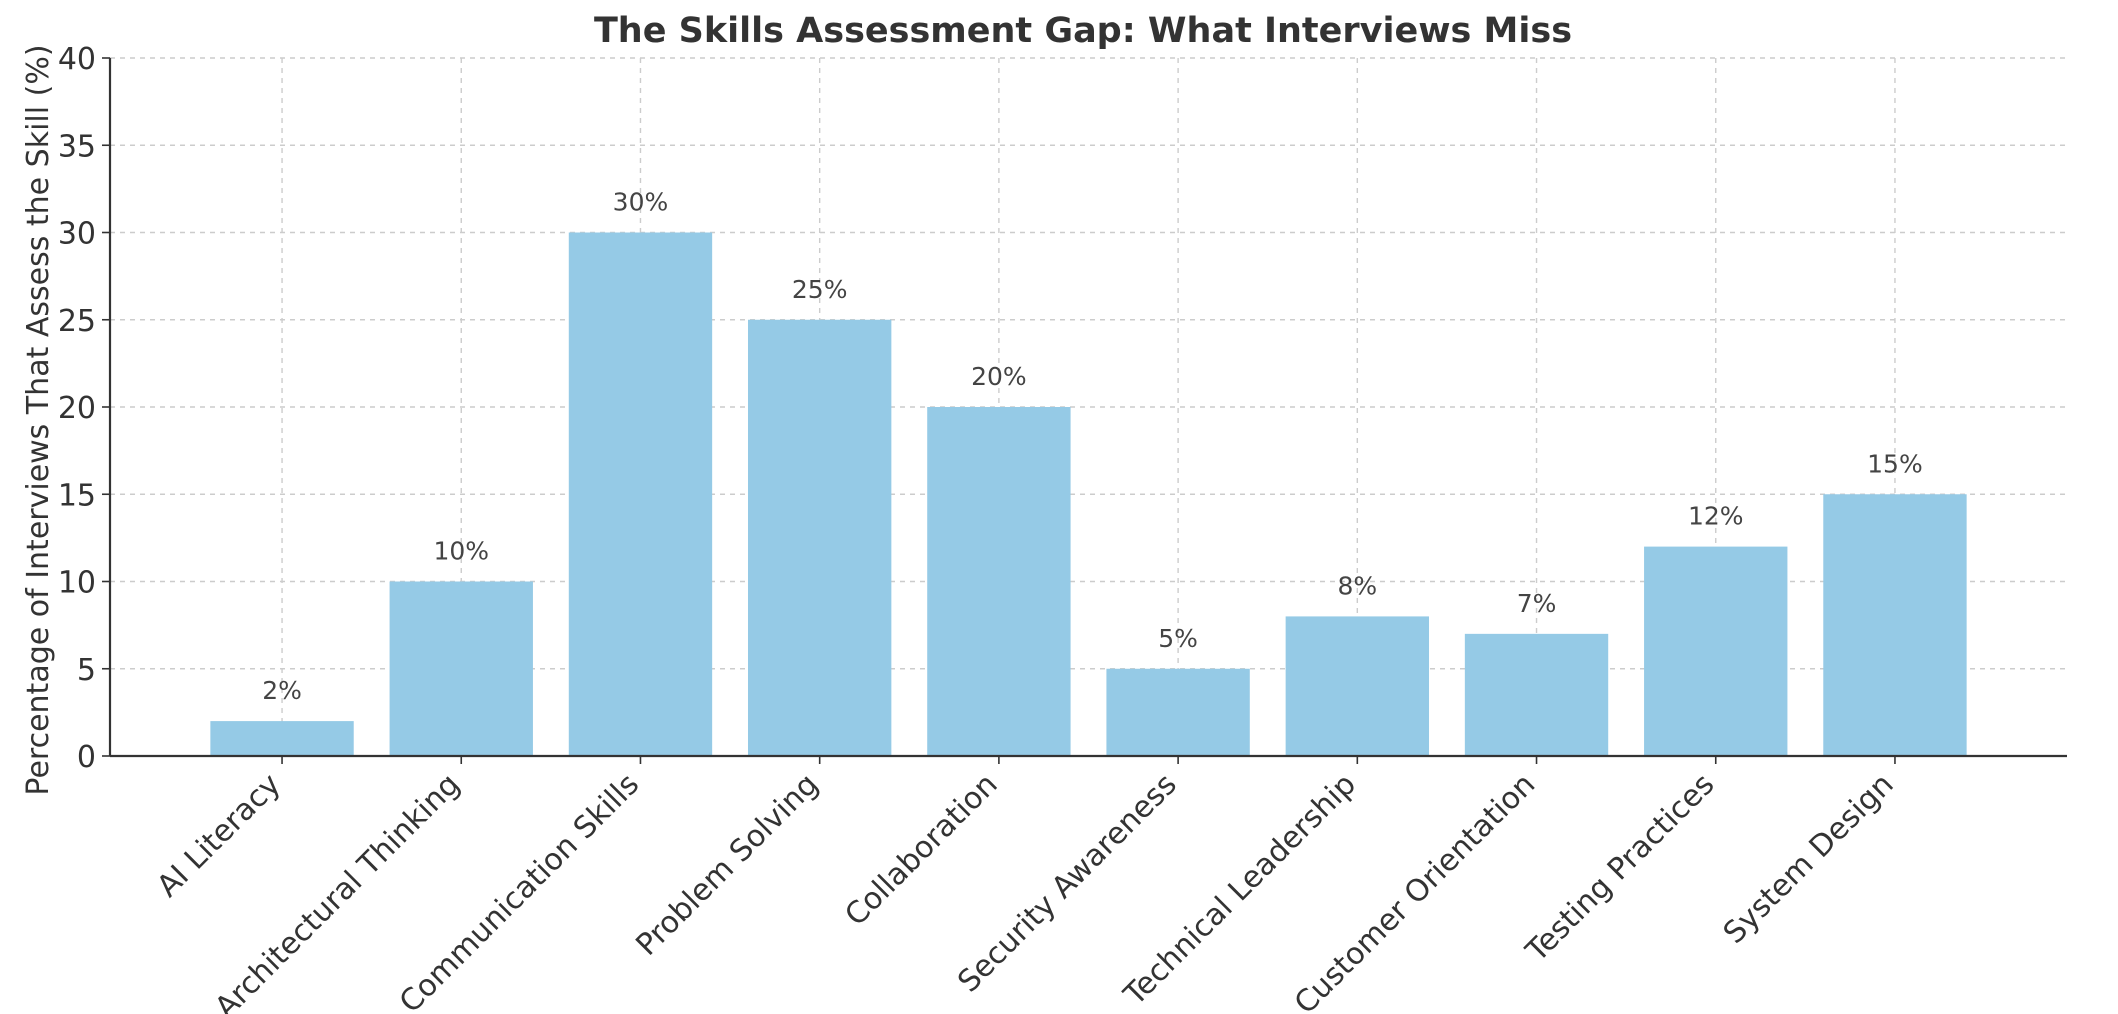 Image resolution: width=2118 pixels, height=1014 pixels. Describe the element at coordinates (1357, 585) in the screenshot. I see `data-label: 8%` at that location.